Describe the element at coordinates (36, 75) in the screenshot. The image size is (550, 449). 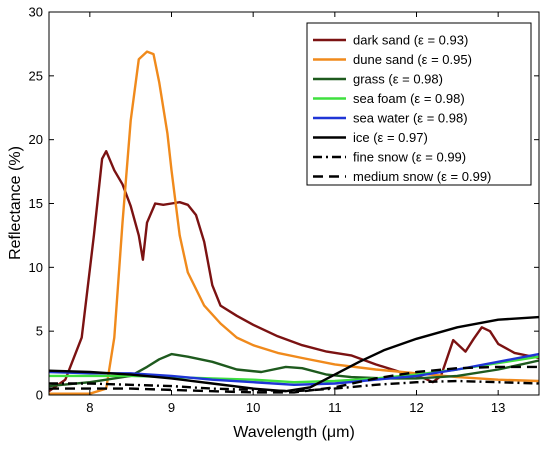
I see `y-tick-label: 25` at that location.